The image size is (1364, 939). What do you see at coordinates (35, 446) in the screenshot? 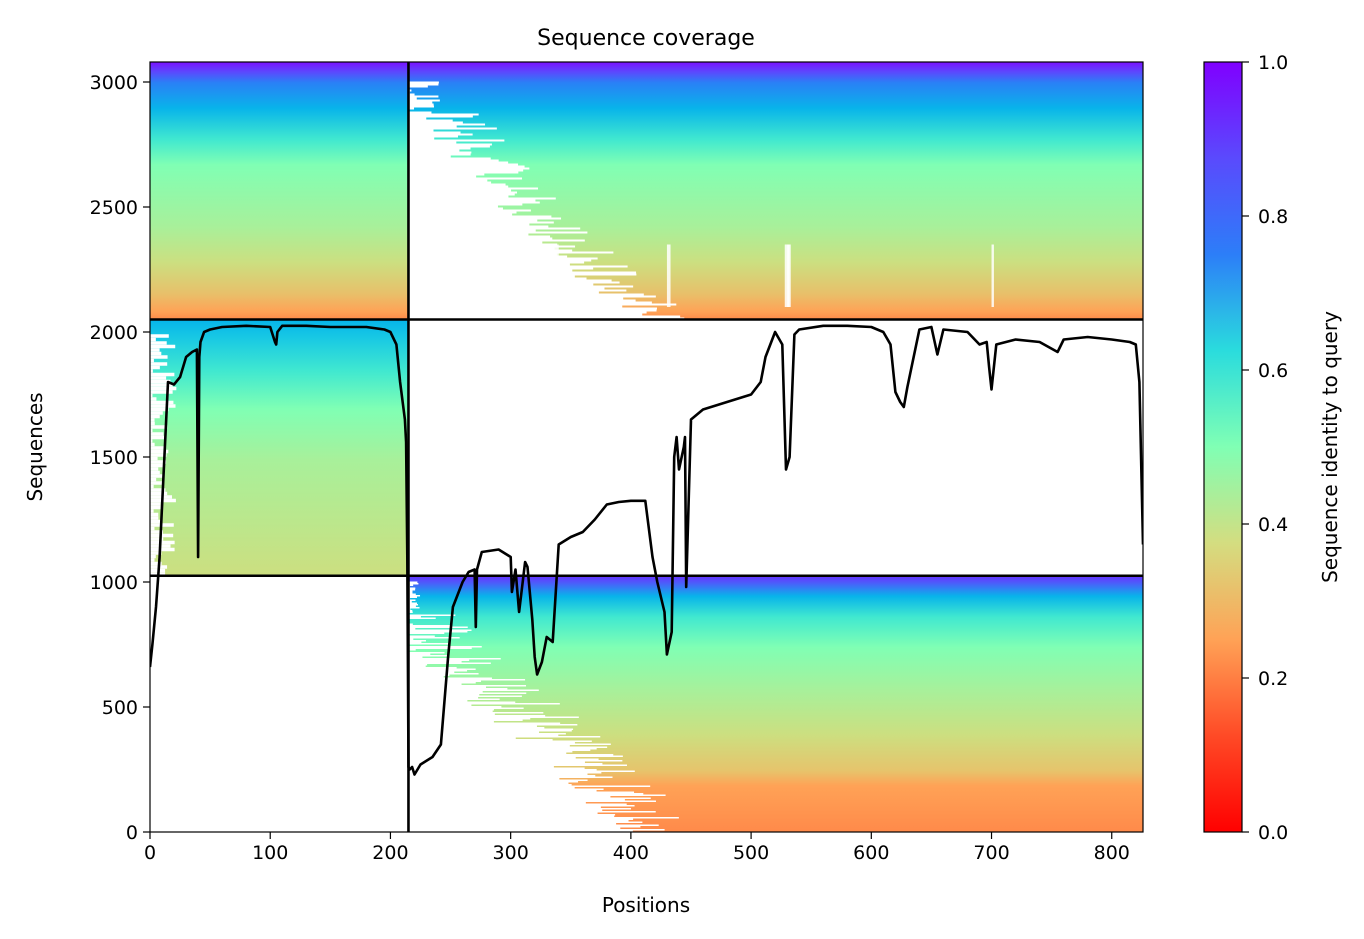
I see `y-axis-label: Sequences` at bounding box center [35, 446].